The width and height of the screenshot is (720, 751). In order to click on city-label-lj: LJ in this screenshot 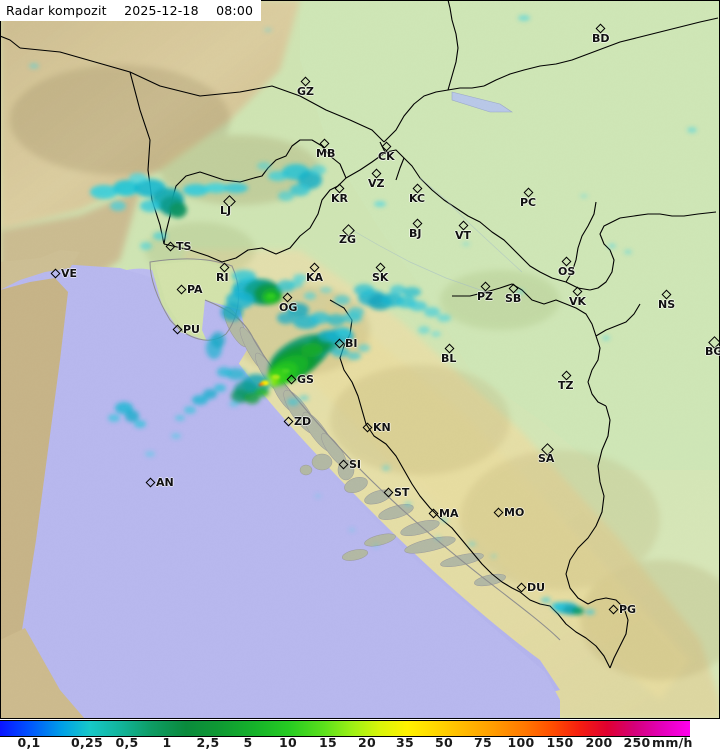, I will do `click(226, 210)`.